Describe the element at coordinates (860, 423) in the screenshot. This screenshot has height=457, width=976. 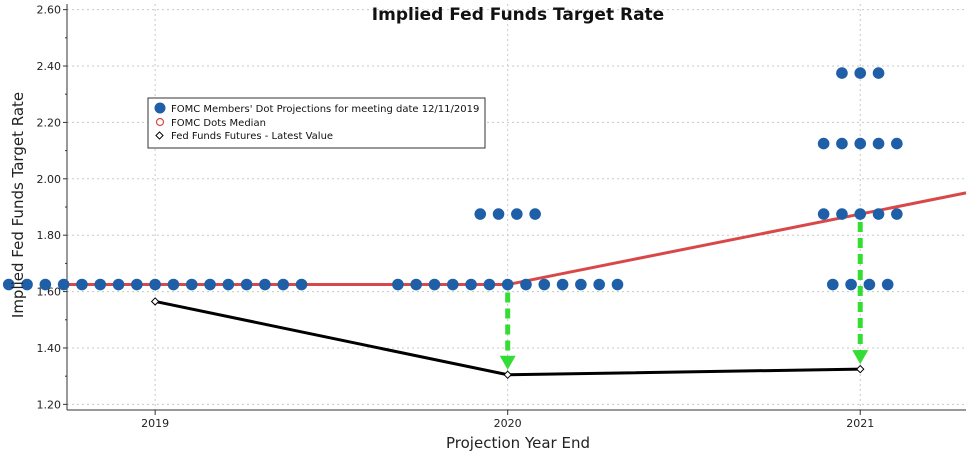
I see `x-tick-label: 2021` at that location.